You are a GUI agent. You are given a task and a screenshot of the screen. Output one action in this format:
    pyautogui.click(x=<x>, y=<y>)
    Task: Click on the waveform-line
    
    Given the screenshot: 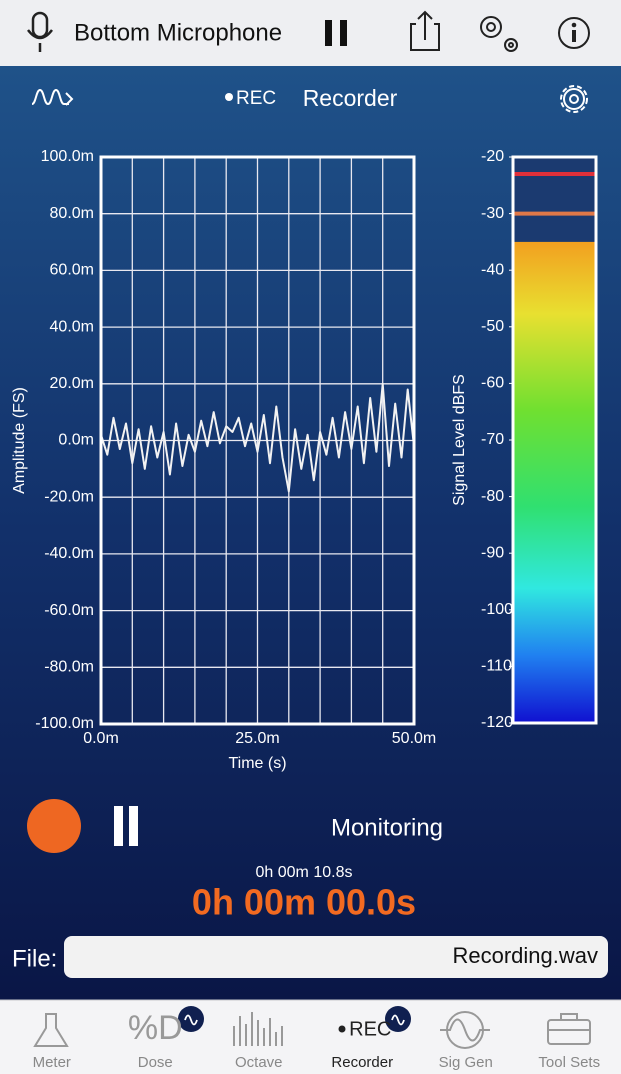 What is the action you would take?
    pyautogui.click(x=257, y=437)
    